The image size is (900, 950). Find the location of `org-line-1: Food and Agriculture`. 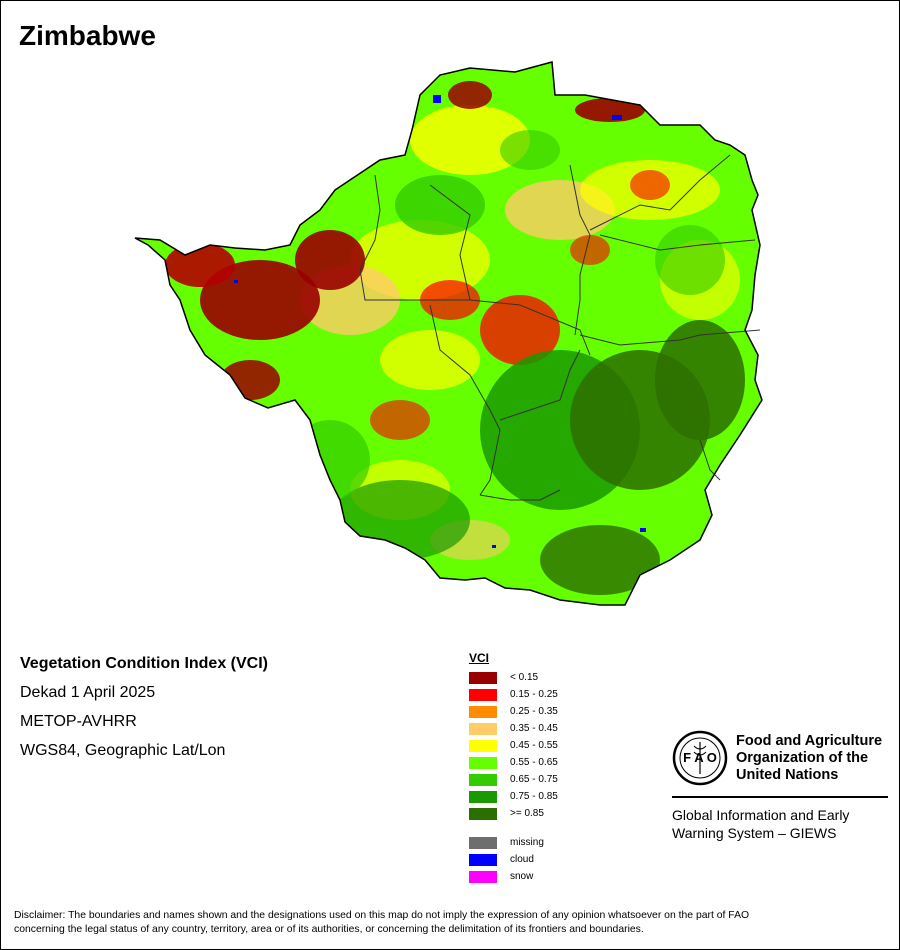

org-line-1: Food and Agriculture is located at coordinates (809, 740).